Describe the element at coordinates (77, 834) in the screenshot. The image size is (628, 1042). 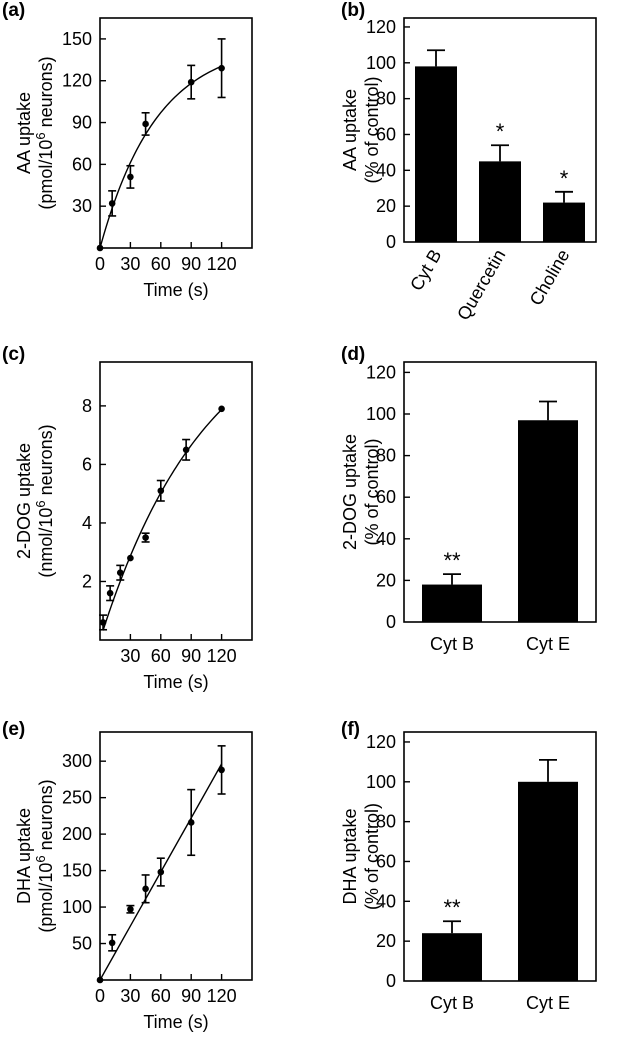
I see `y-tick-label: 200` at that location.